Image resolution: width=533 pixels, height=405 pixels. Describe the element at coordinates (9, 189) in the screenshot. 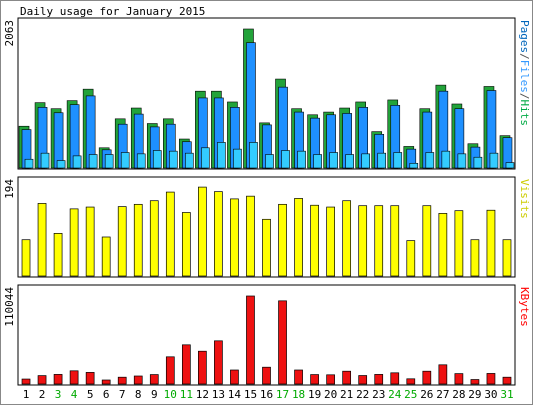

I see `panel-max-label-middle: 194` at that location.